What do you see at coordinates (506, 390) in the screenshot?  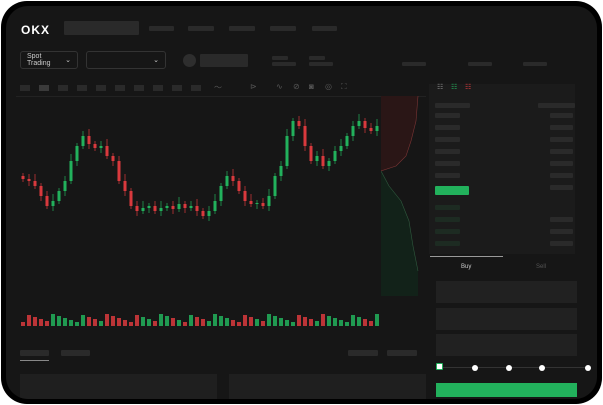 I see `buy-button` at bounding box center [506, 390].